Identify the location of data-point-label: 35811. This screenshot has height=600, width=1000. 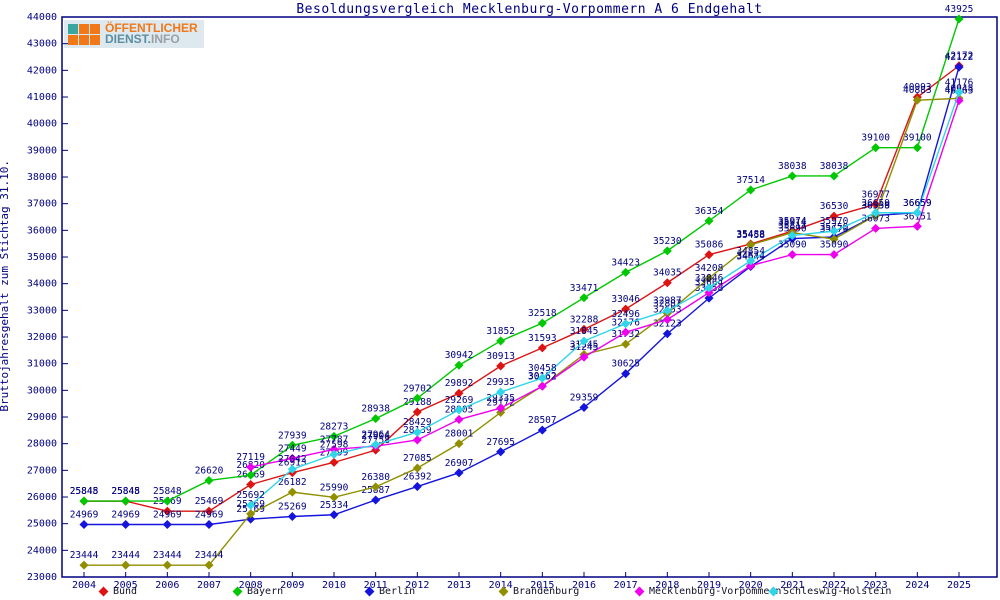
(792, 225).